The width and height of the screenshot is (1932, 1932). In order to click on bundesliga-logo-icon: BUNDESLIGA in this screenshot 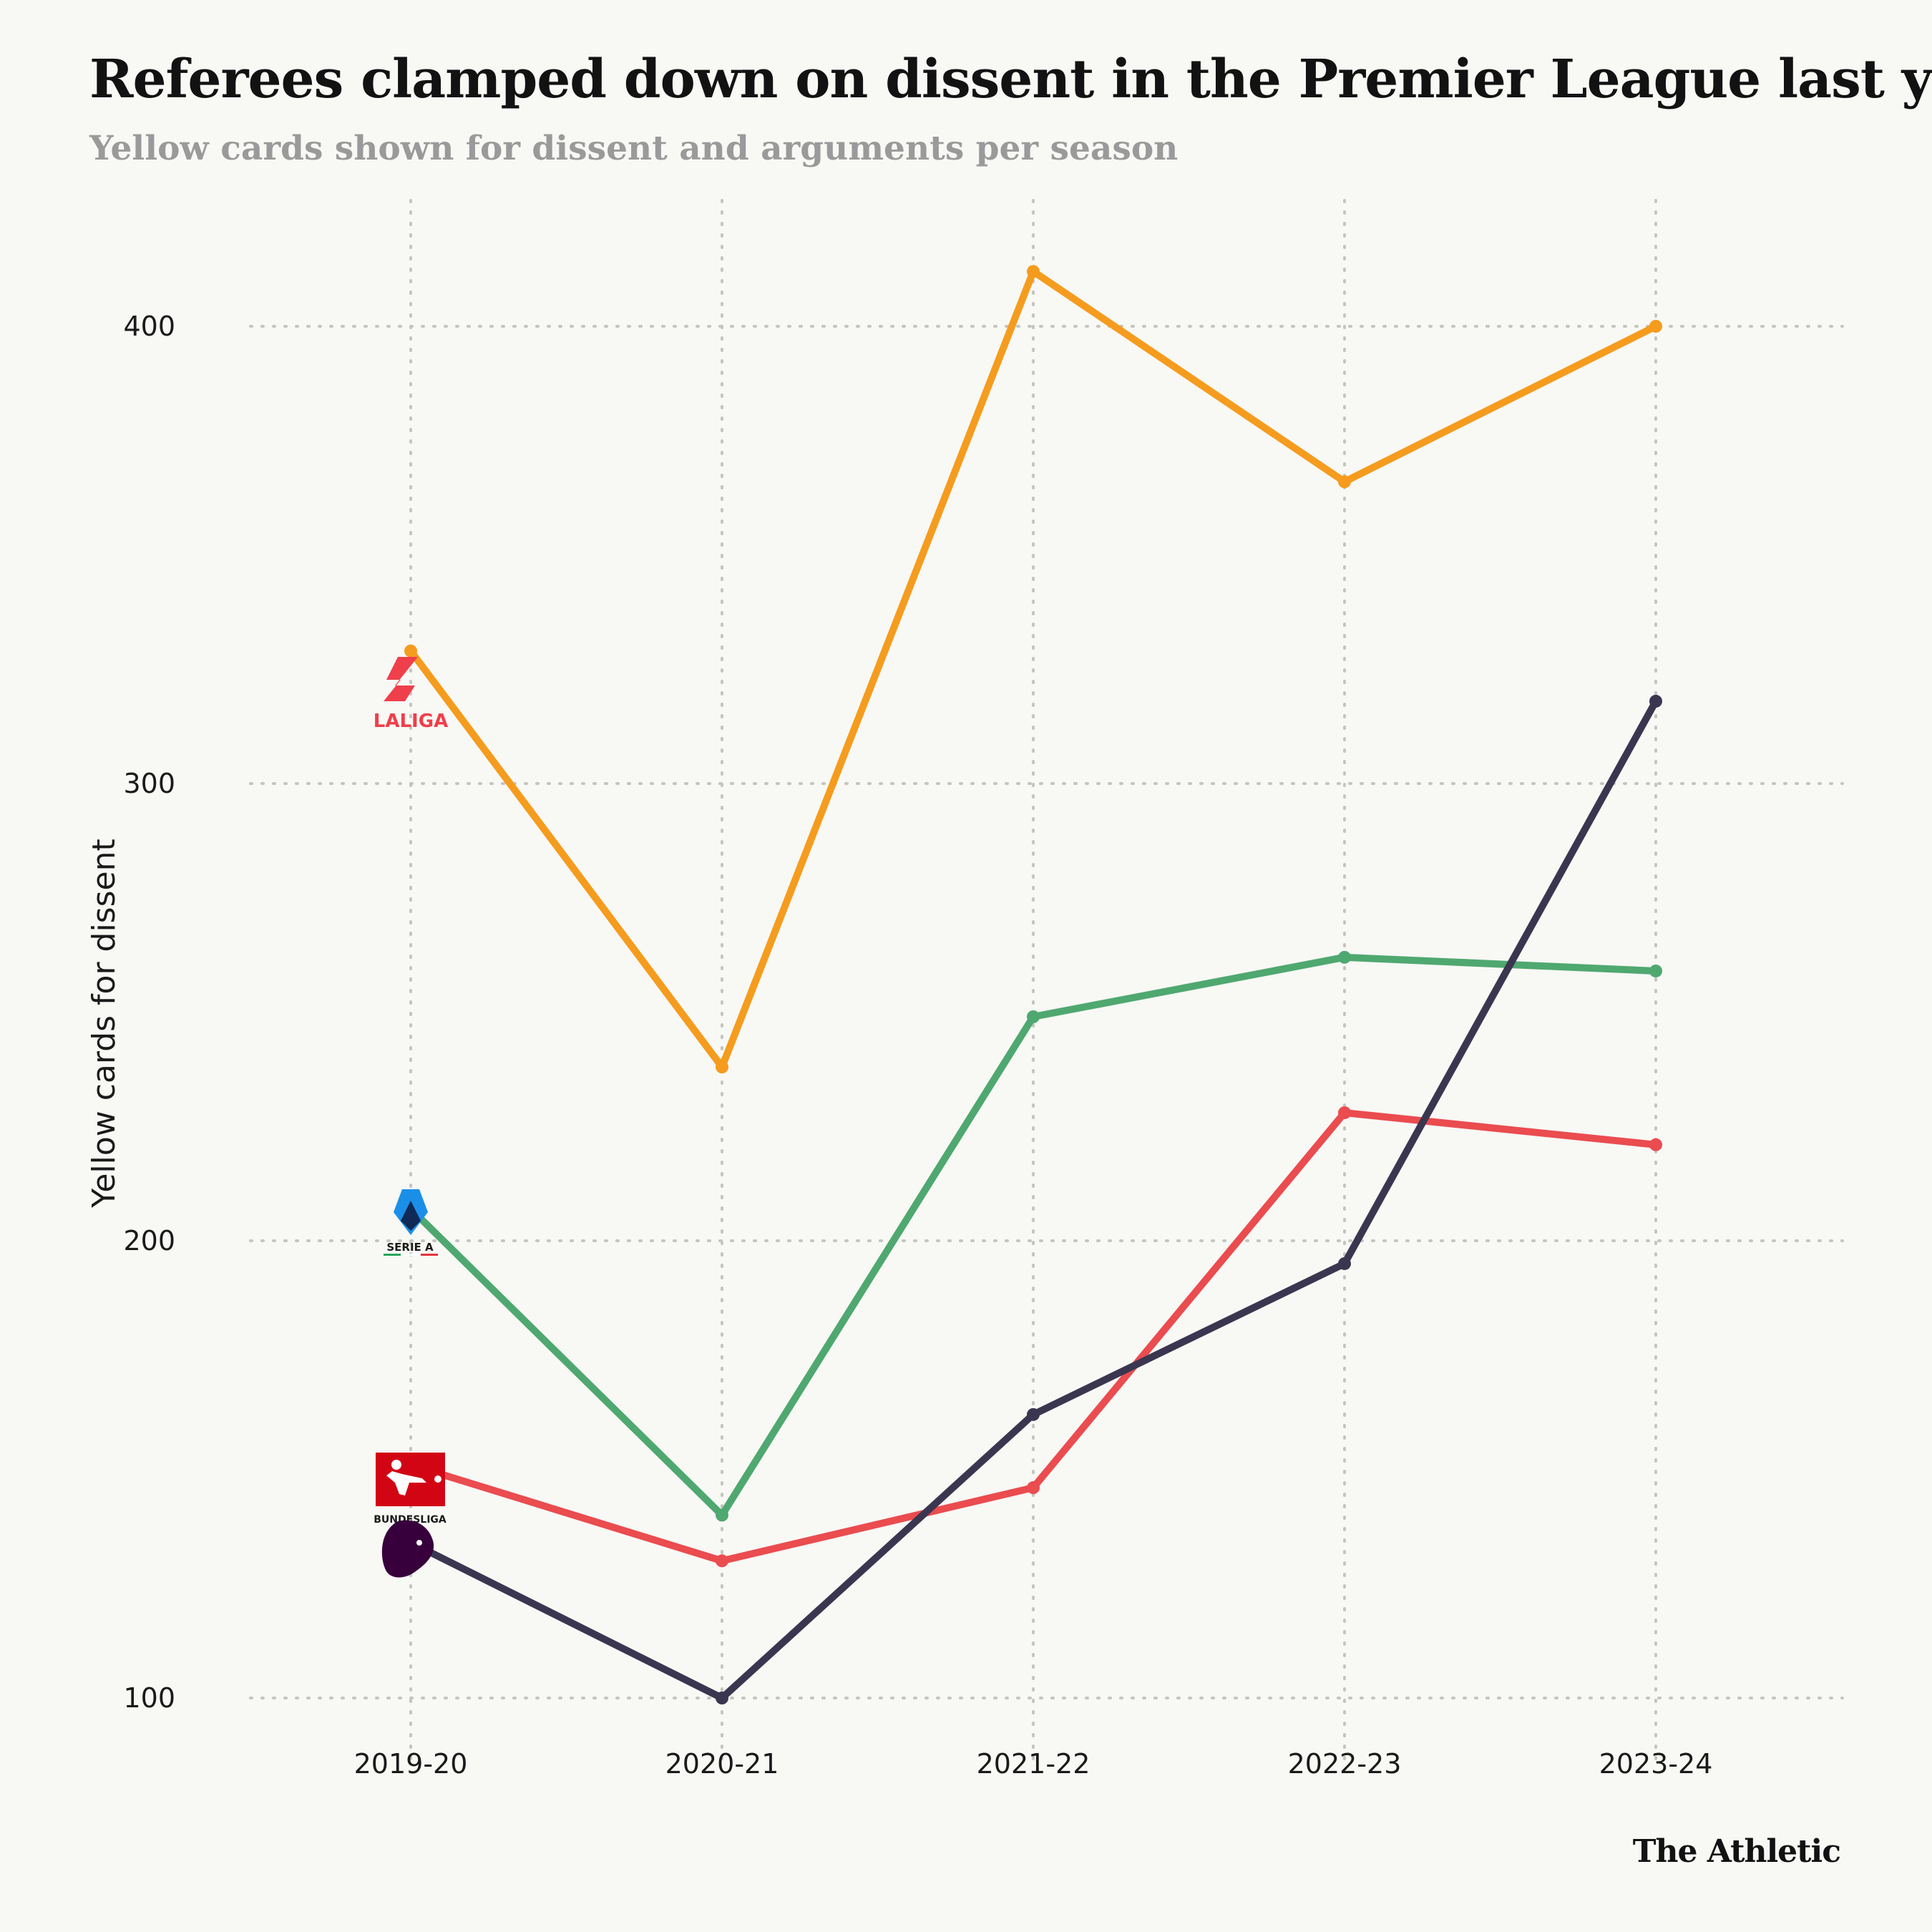, I will do `click(410, 1489)`.